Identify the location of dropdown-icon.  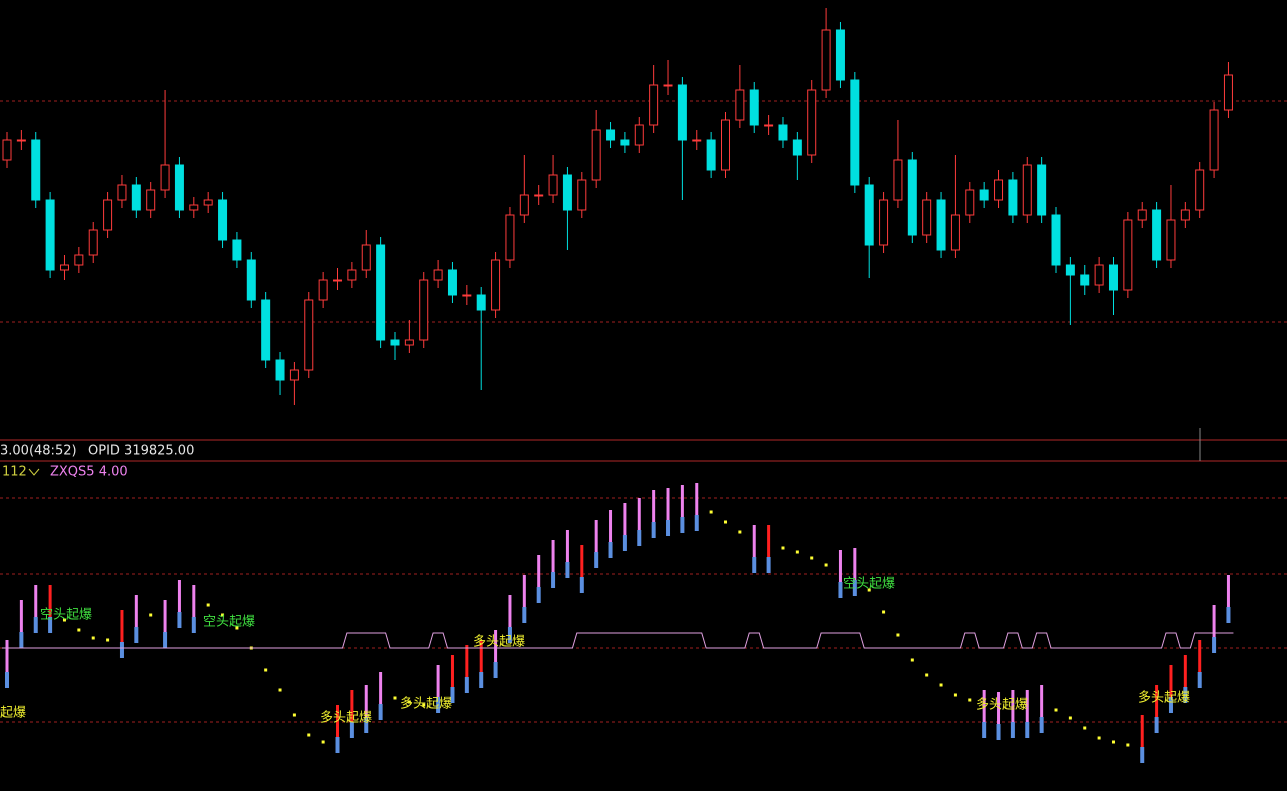
(34, 472).